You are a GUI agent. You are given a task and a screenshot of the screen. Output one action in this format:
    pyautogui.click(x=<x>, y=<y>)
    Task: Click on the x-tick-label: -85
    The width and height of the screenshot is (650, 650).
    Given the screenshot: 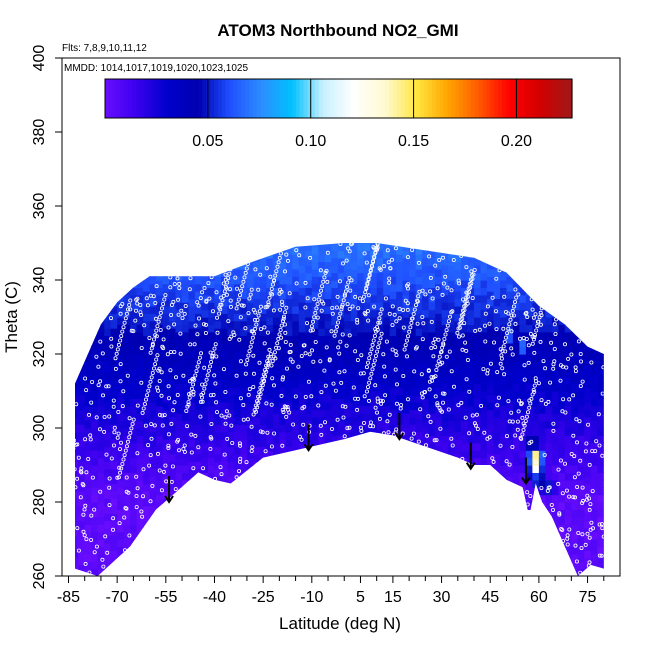 What is the action you would take?
    pyautogui.click(x=68, y=597)
    